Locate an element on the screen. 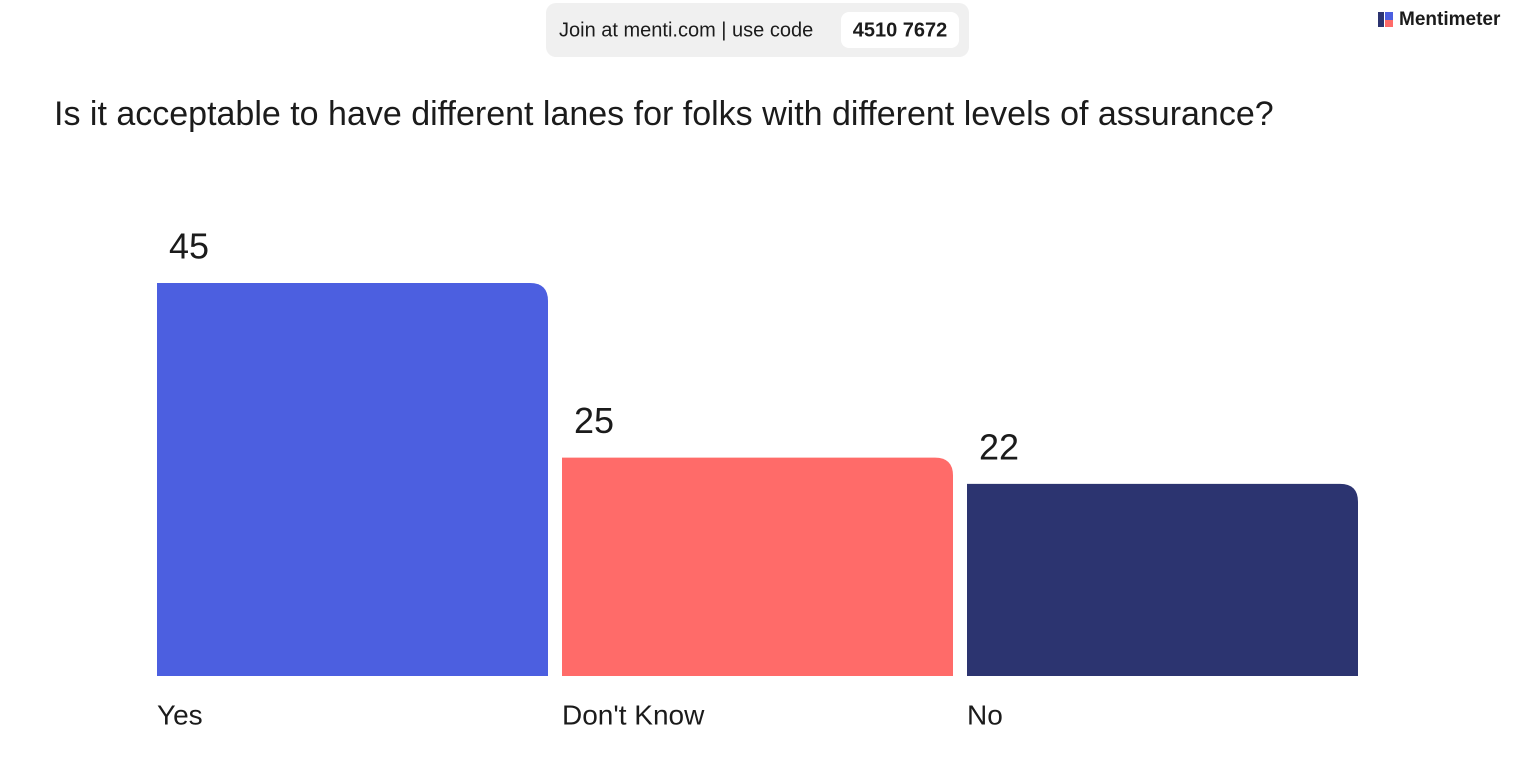 This screenshot has width=1532, height=764. brand-name: Mentimeter is located at coordinates (1450, 19).